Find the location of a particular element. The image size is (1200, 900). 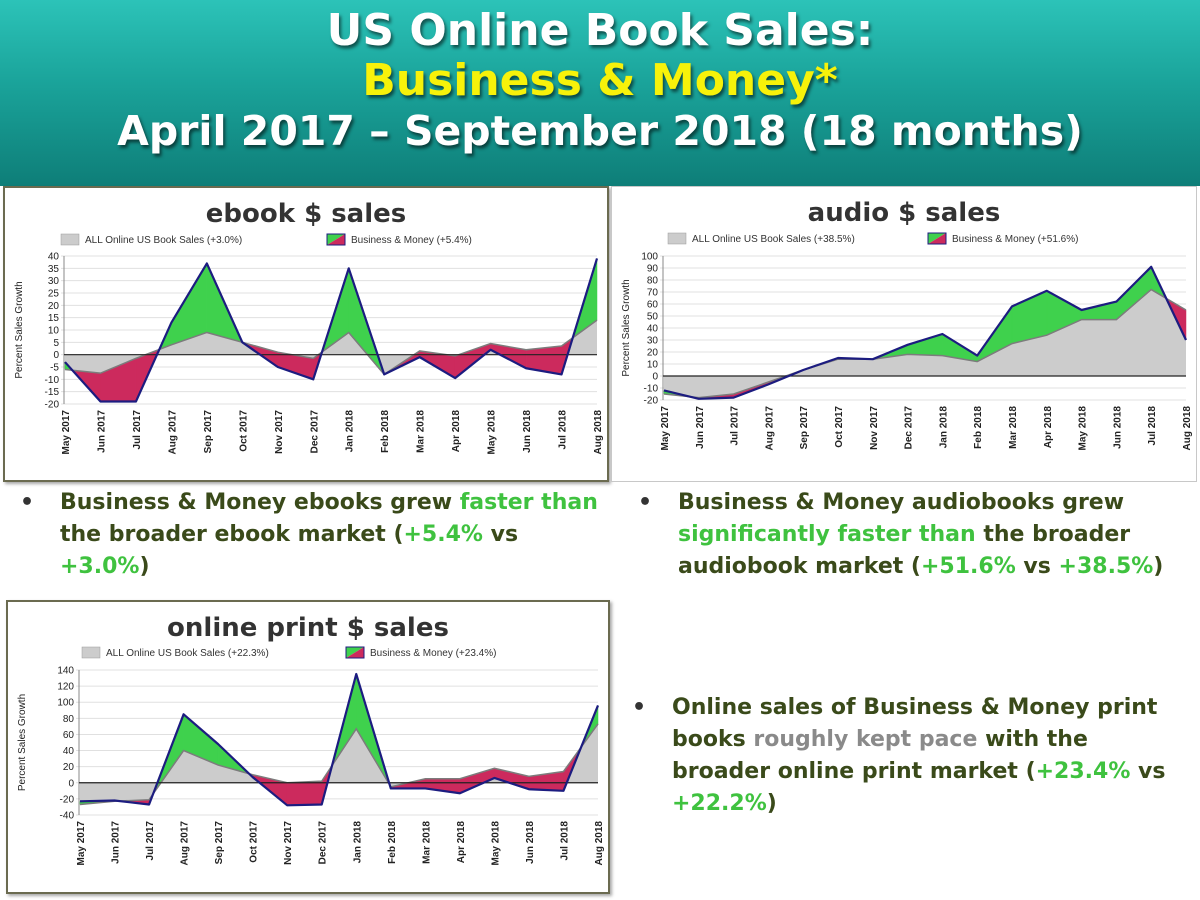

bullet-value: +22.2% is located at coordinates (719, 803).